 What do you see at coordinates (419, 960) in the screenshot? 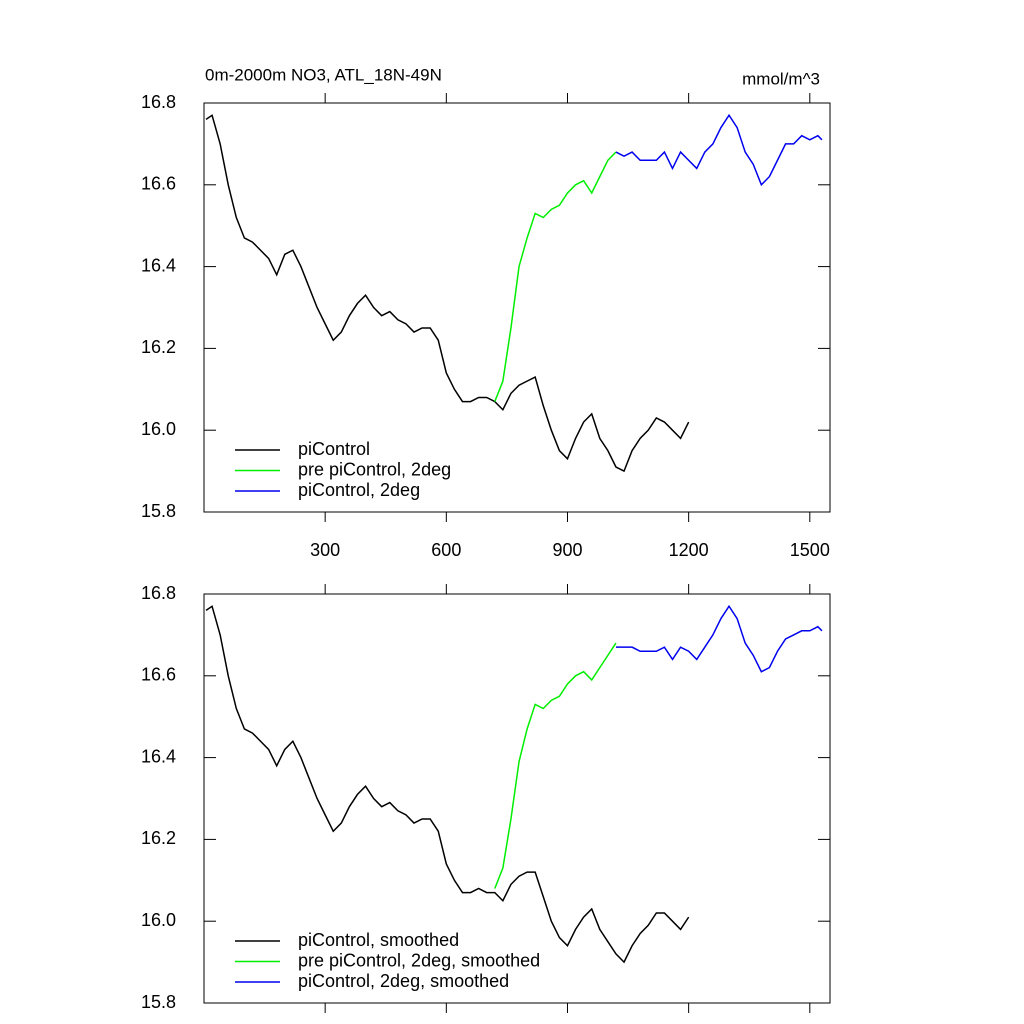
I see `legend-label: pre piControl, 2deg, smoothed` at bounding box center [419, 960].